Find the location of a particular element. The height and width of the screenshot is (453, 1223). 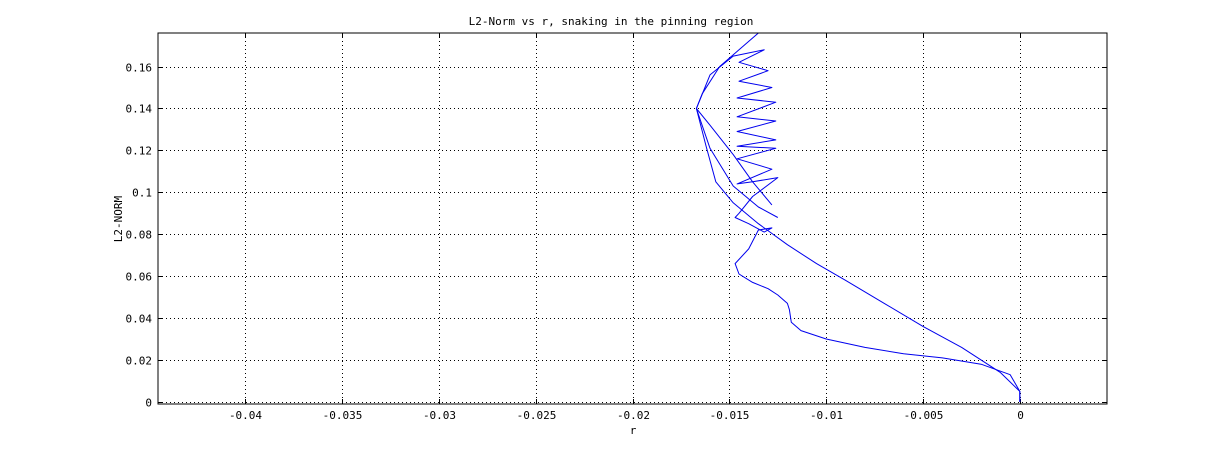

x-tick-label: -0.01 is located at coordinates (826, 415).